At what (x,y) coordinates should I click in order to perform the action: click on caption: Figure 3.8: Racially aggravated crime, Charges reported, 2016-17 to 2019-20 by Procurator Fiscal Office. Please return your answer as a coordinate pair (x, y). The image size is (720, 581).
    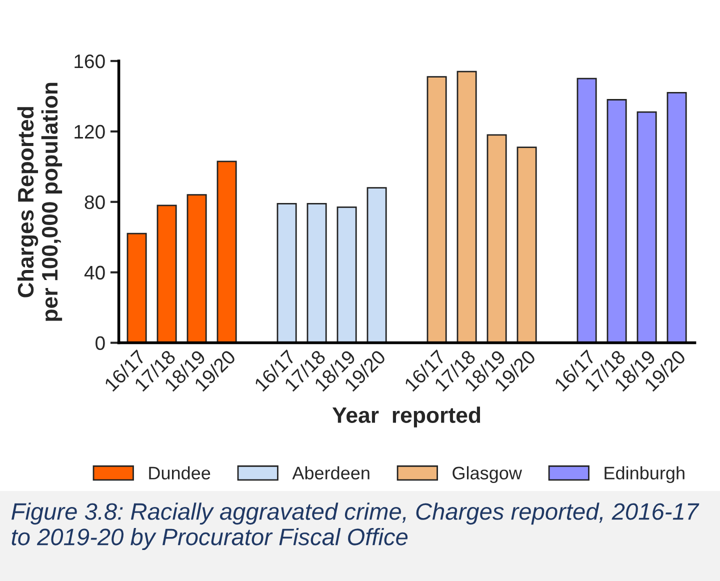
    Looking at the image, I should click on (356, 526).